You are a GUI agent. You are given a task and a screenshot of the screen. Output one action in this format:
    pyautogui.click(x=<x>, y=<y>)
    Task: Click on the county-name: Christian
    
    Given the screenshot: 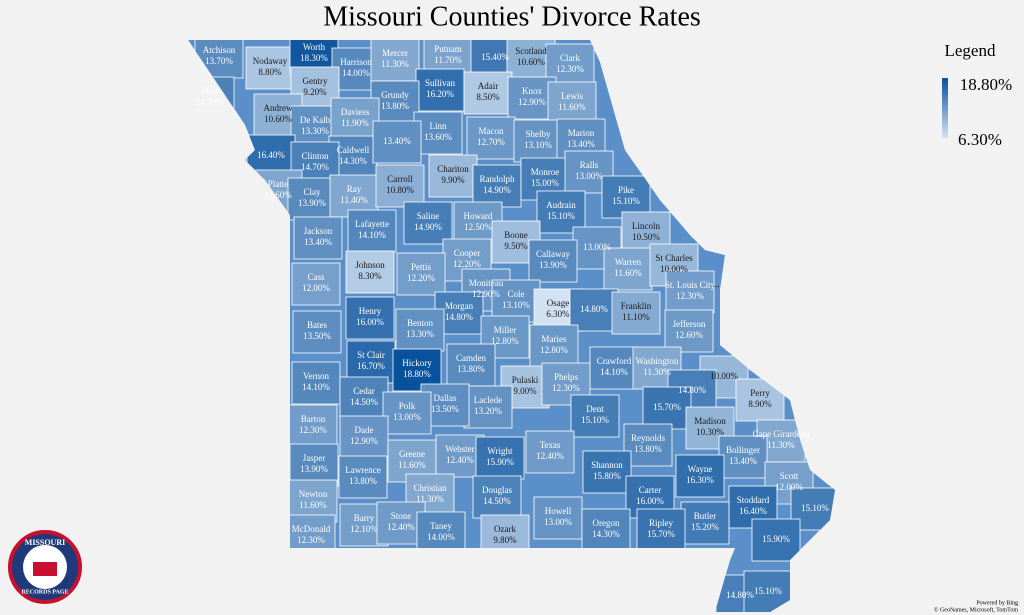 What is the action you would take?
    pyautogui.click(x=430, y=488)
    